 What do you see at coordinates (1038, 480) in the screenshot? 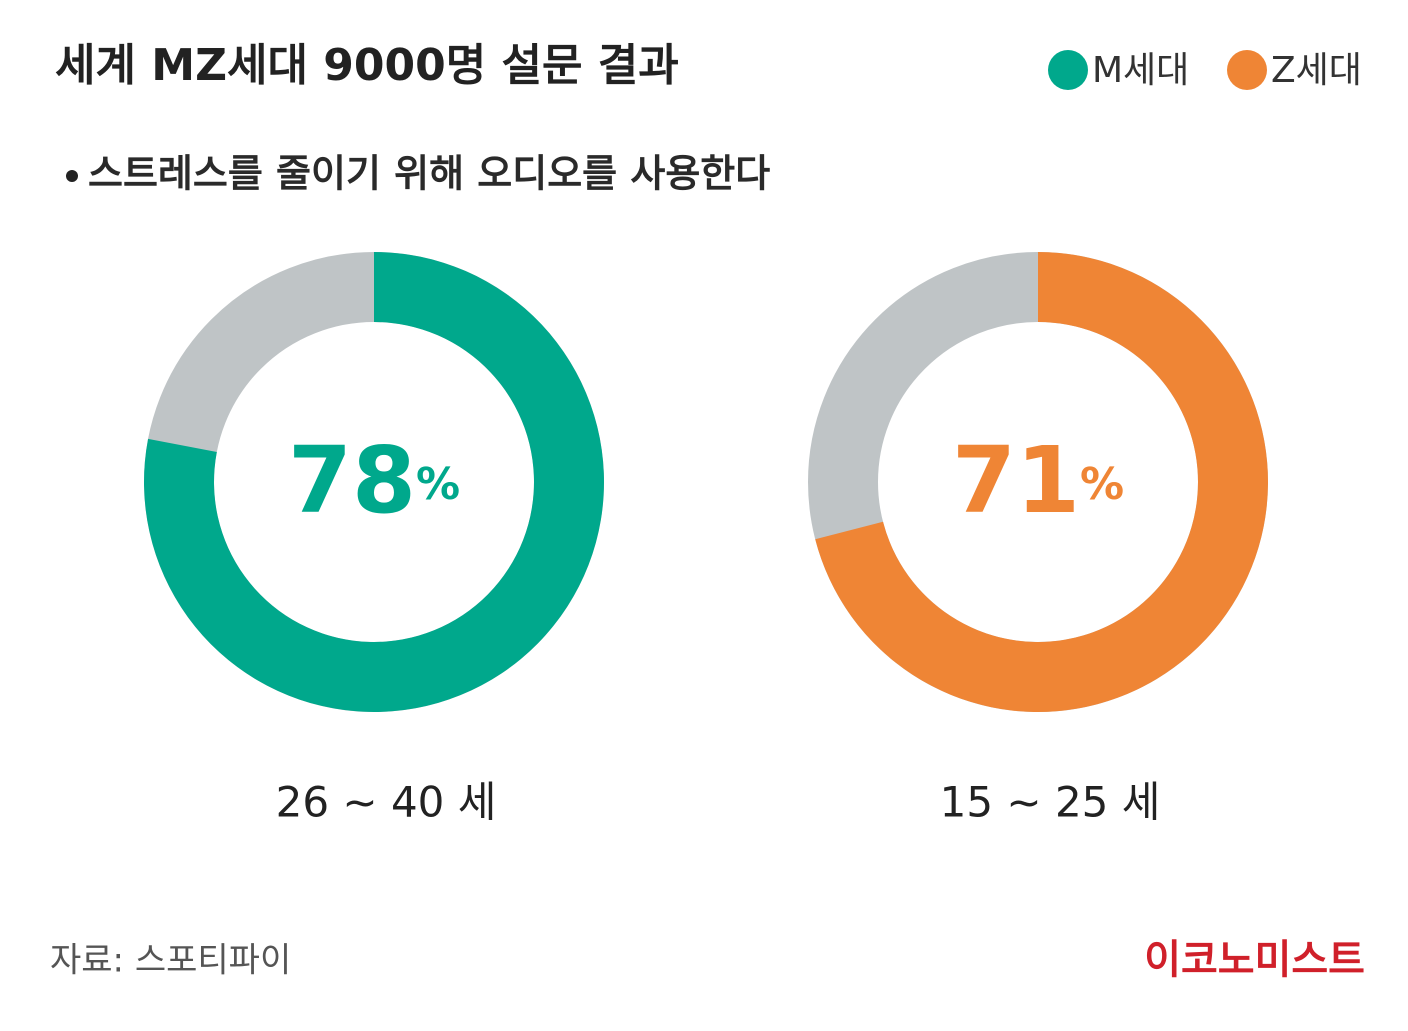
I see `value-label: 71%` at bounding box center [1038, 480].